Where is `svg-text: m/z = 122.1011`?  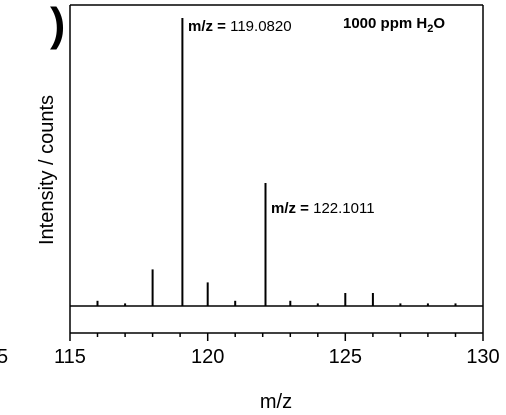 svg-text: m/z = 122.1011 is located at coordinates (323, 208).